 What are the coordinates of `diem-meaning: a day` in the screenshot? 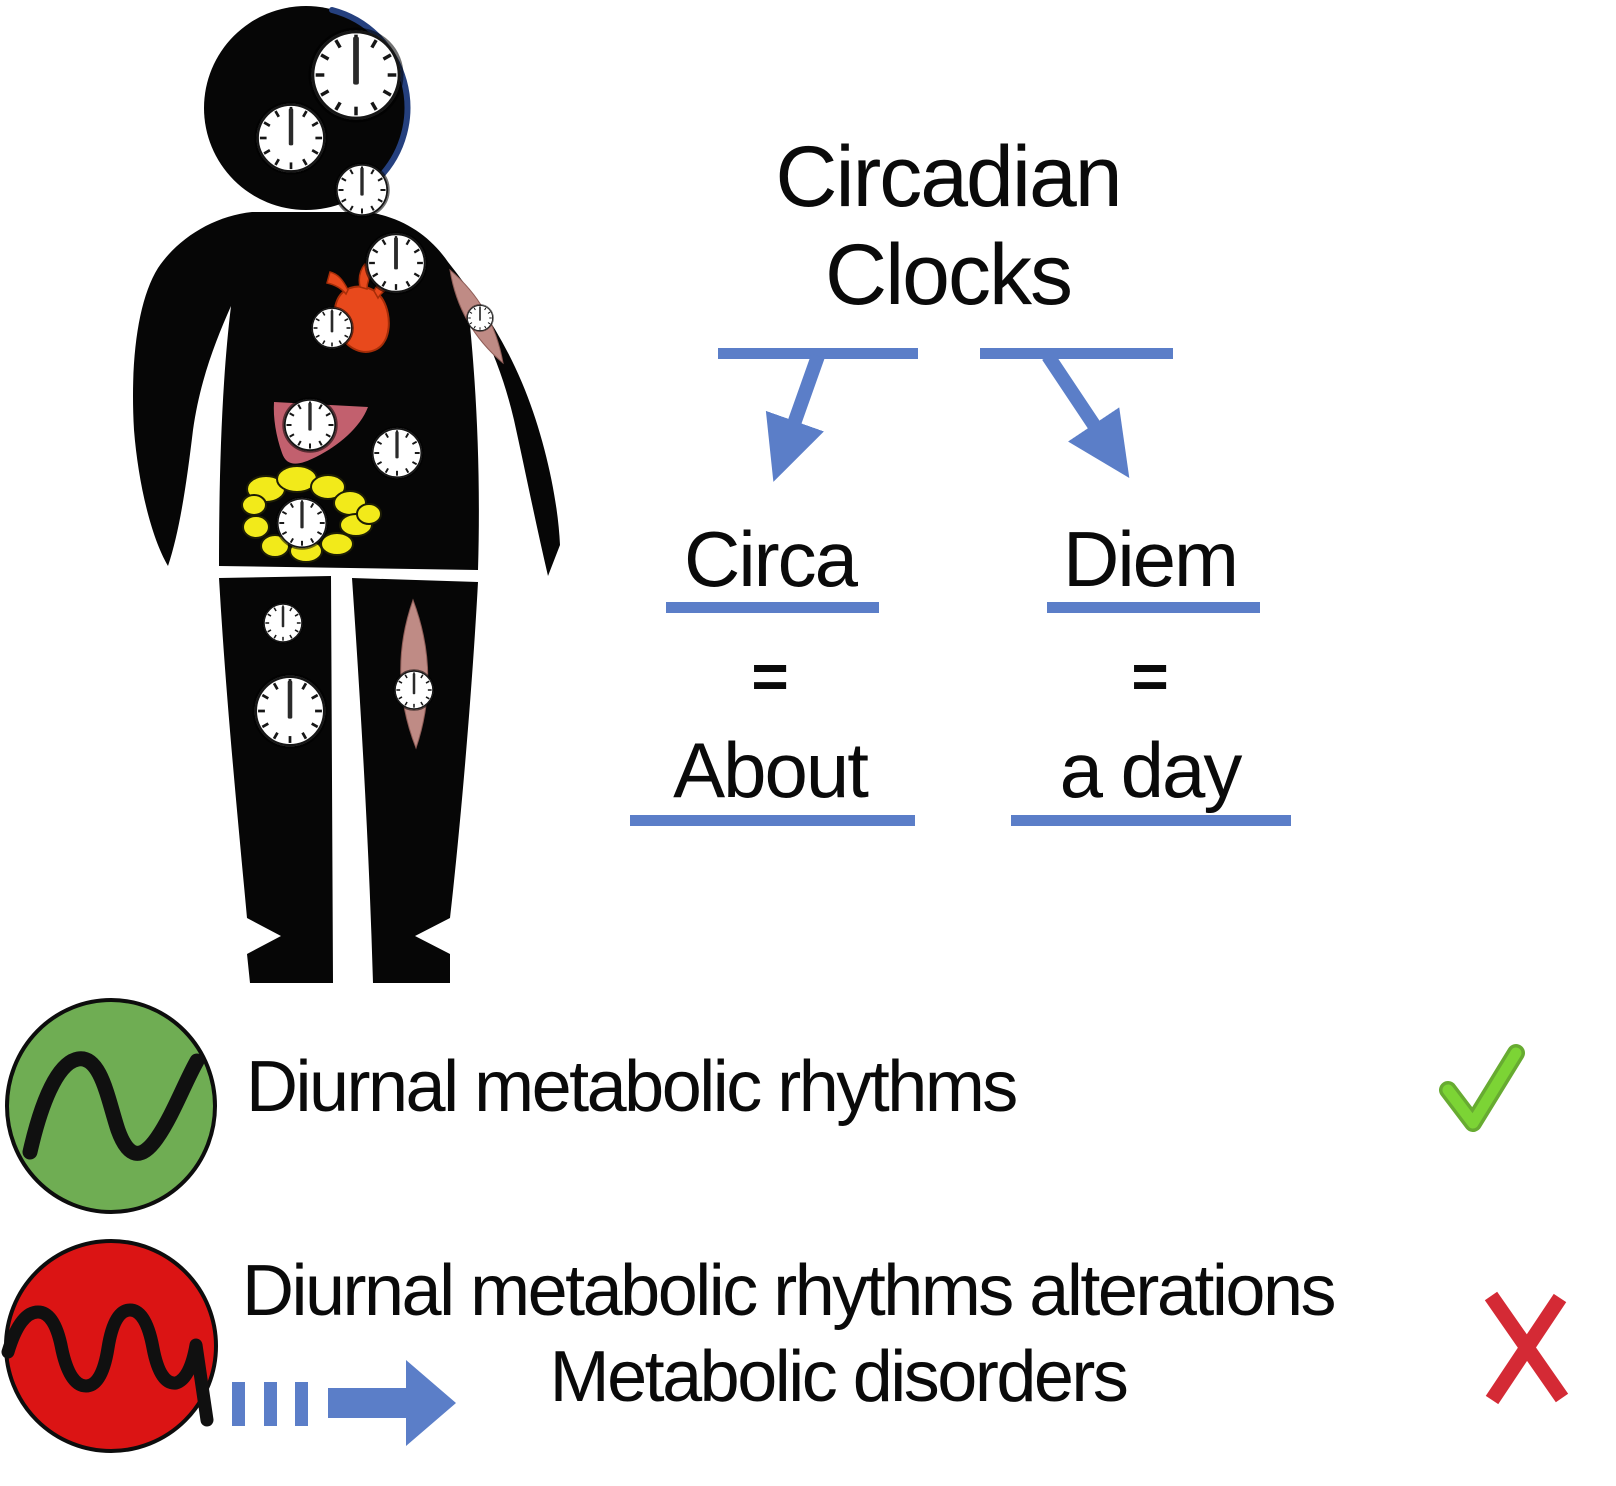 It's located at (1151, 770).